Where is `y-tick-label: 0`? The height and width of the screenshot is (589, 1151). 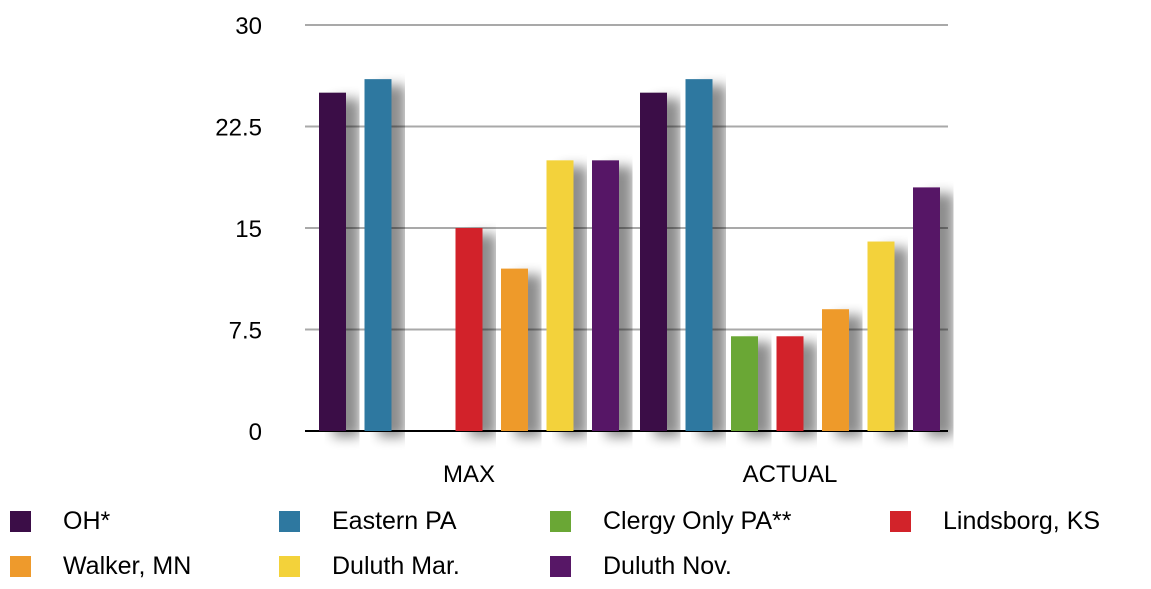 y-tick-label: 0 is located at coordinates (255, 432).